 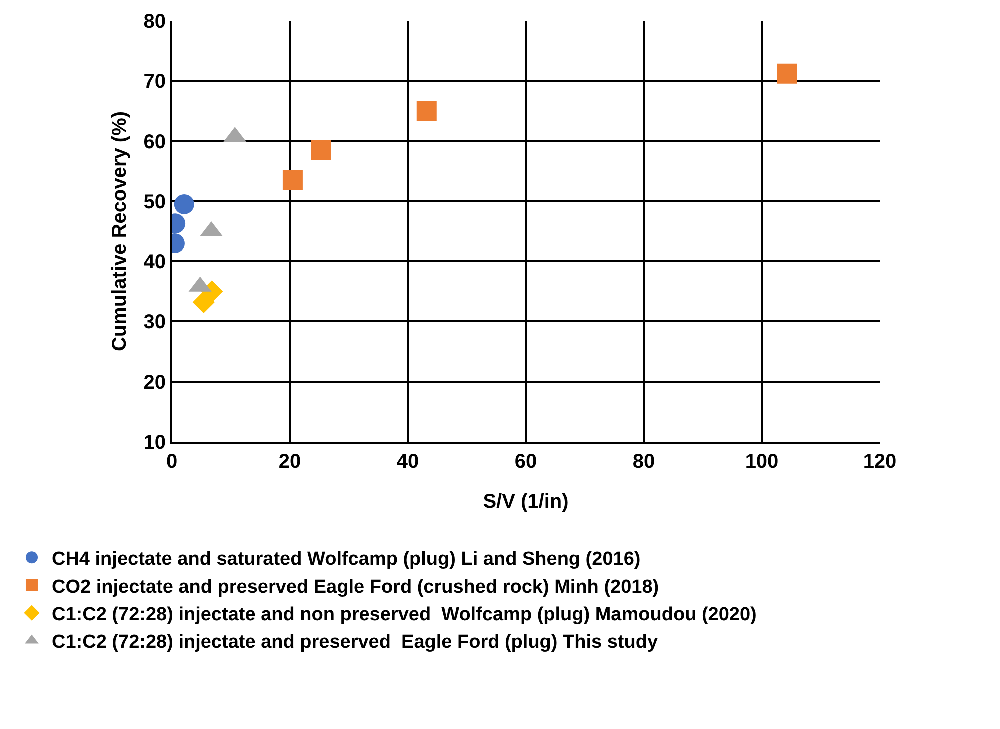 What do you see at coordinates (408, 462) in the screenshot?
I see `x-tick-label: 40` at bounding box center [408, 462].